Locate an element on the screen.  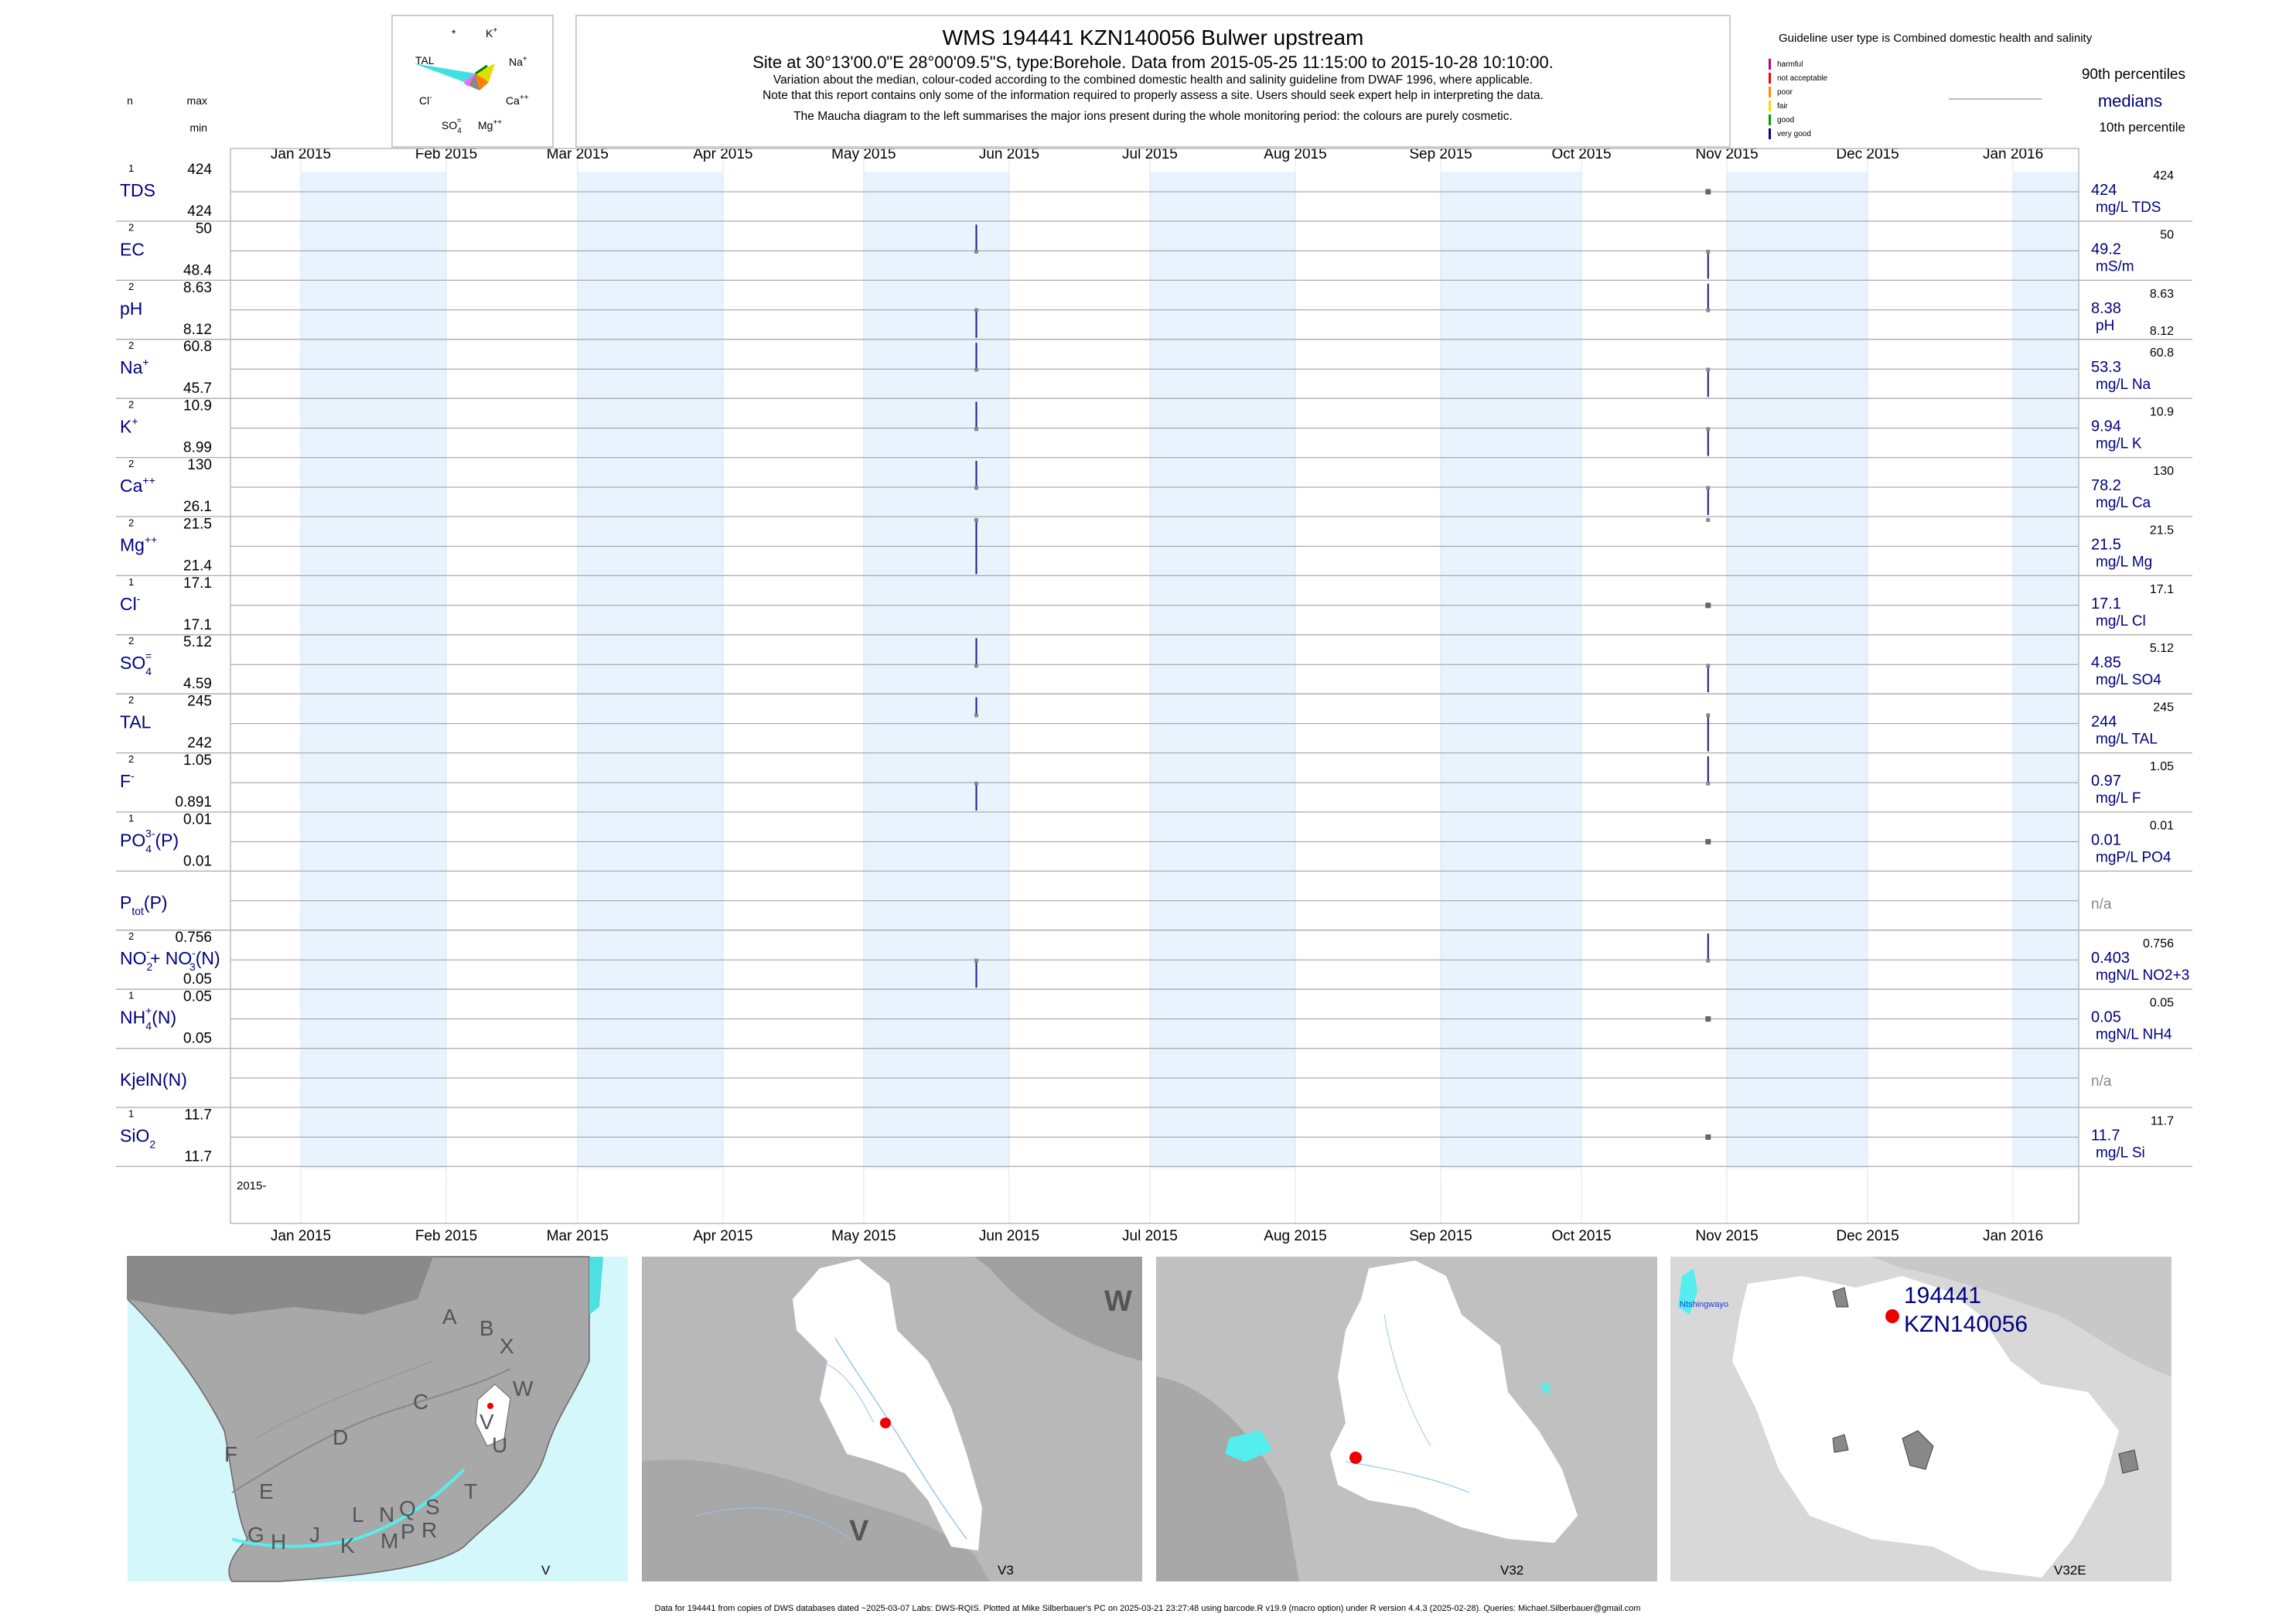
median-value: 0.05 is located at coordinates (2106, 1018).